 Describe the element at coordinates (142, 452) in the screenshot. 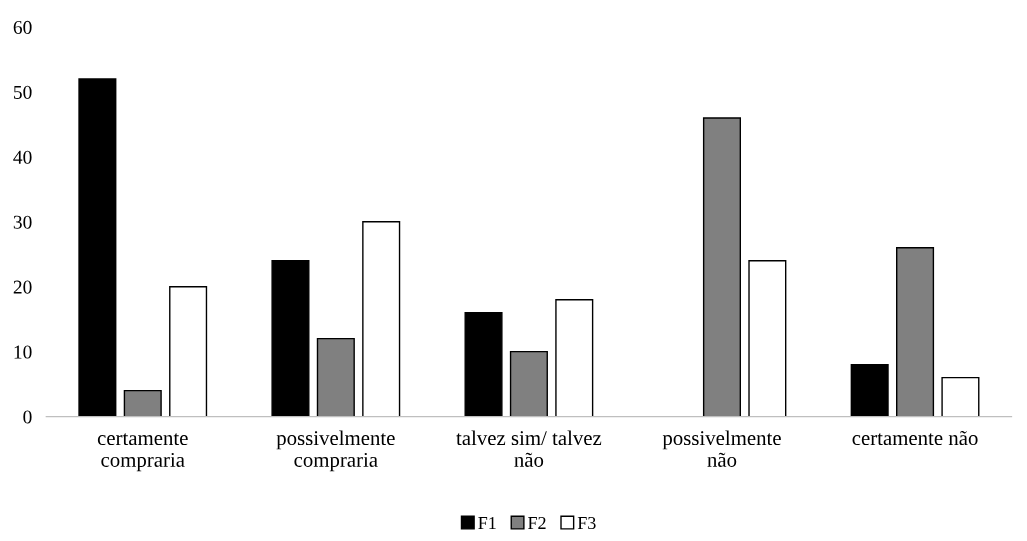

I see `x-tick-label: certamente compraria` at that location.